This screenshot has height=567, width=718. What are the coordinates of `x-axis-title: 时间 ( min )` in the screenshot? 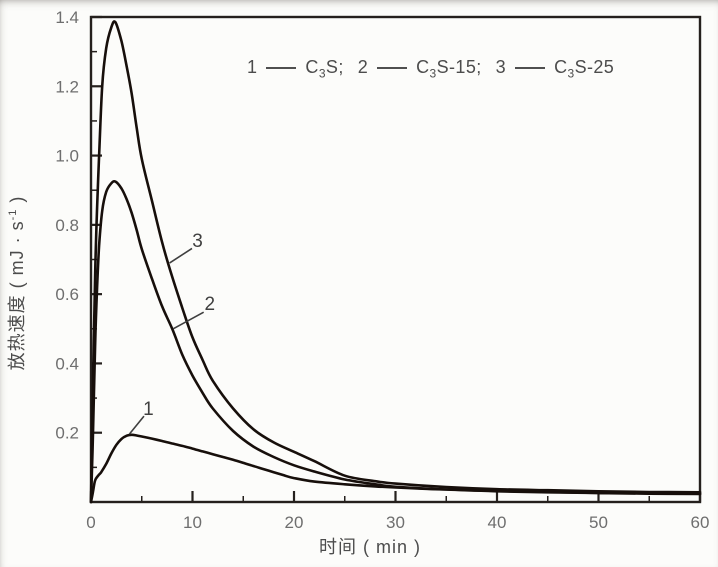 It's located at (370, 547).